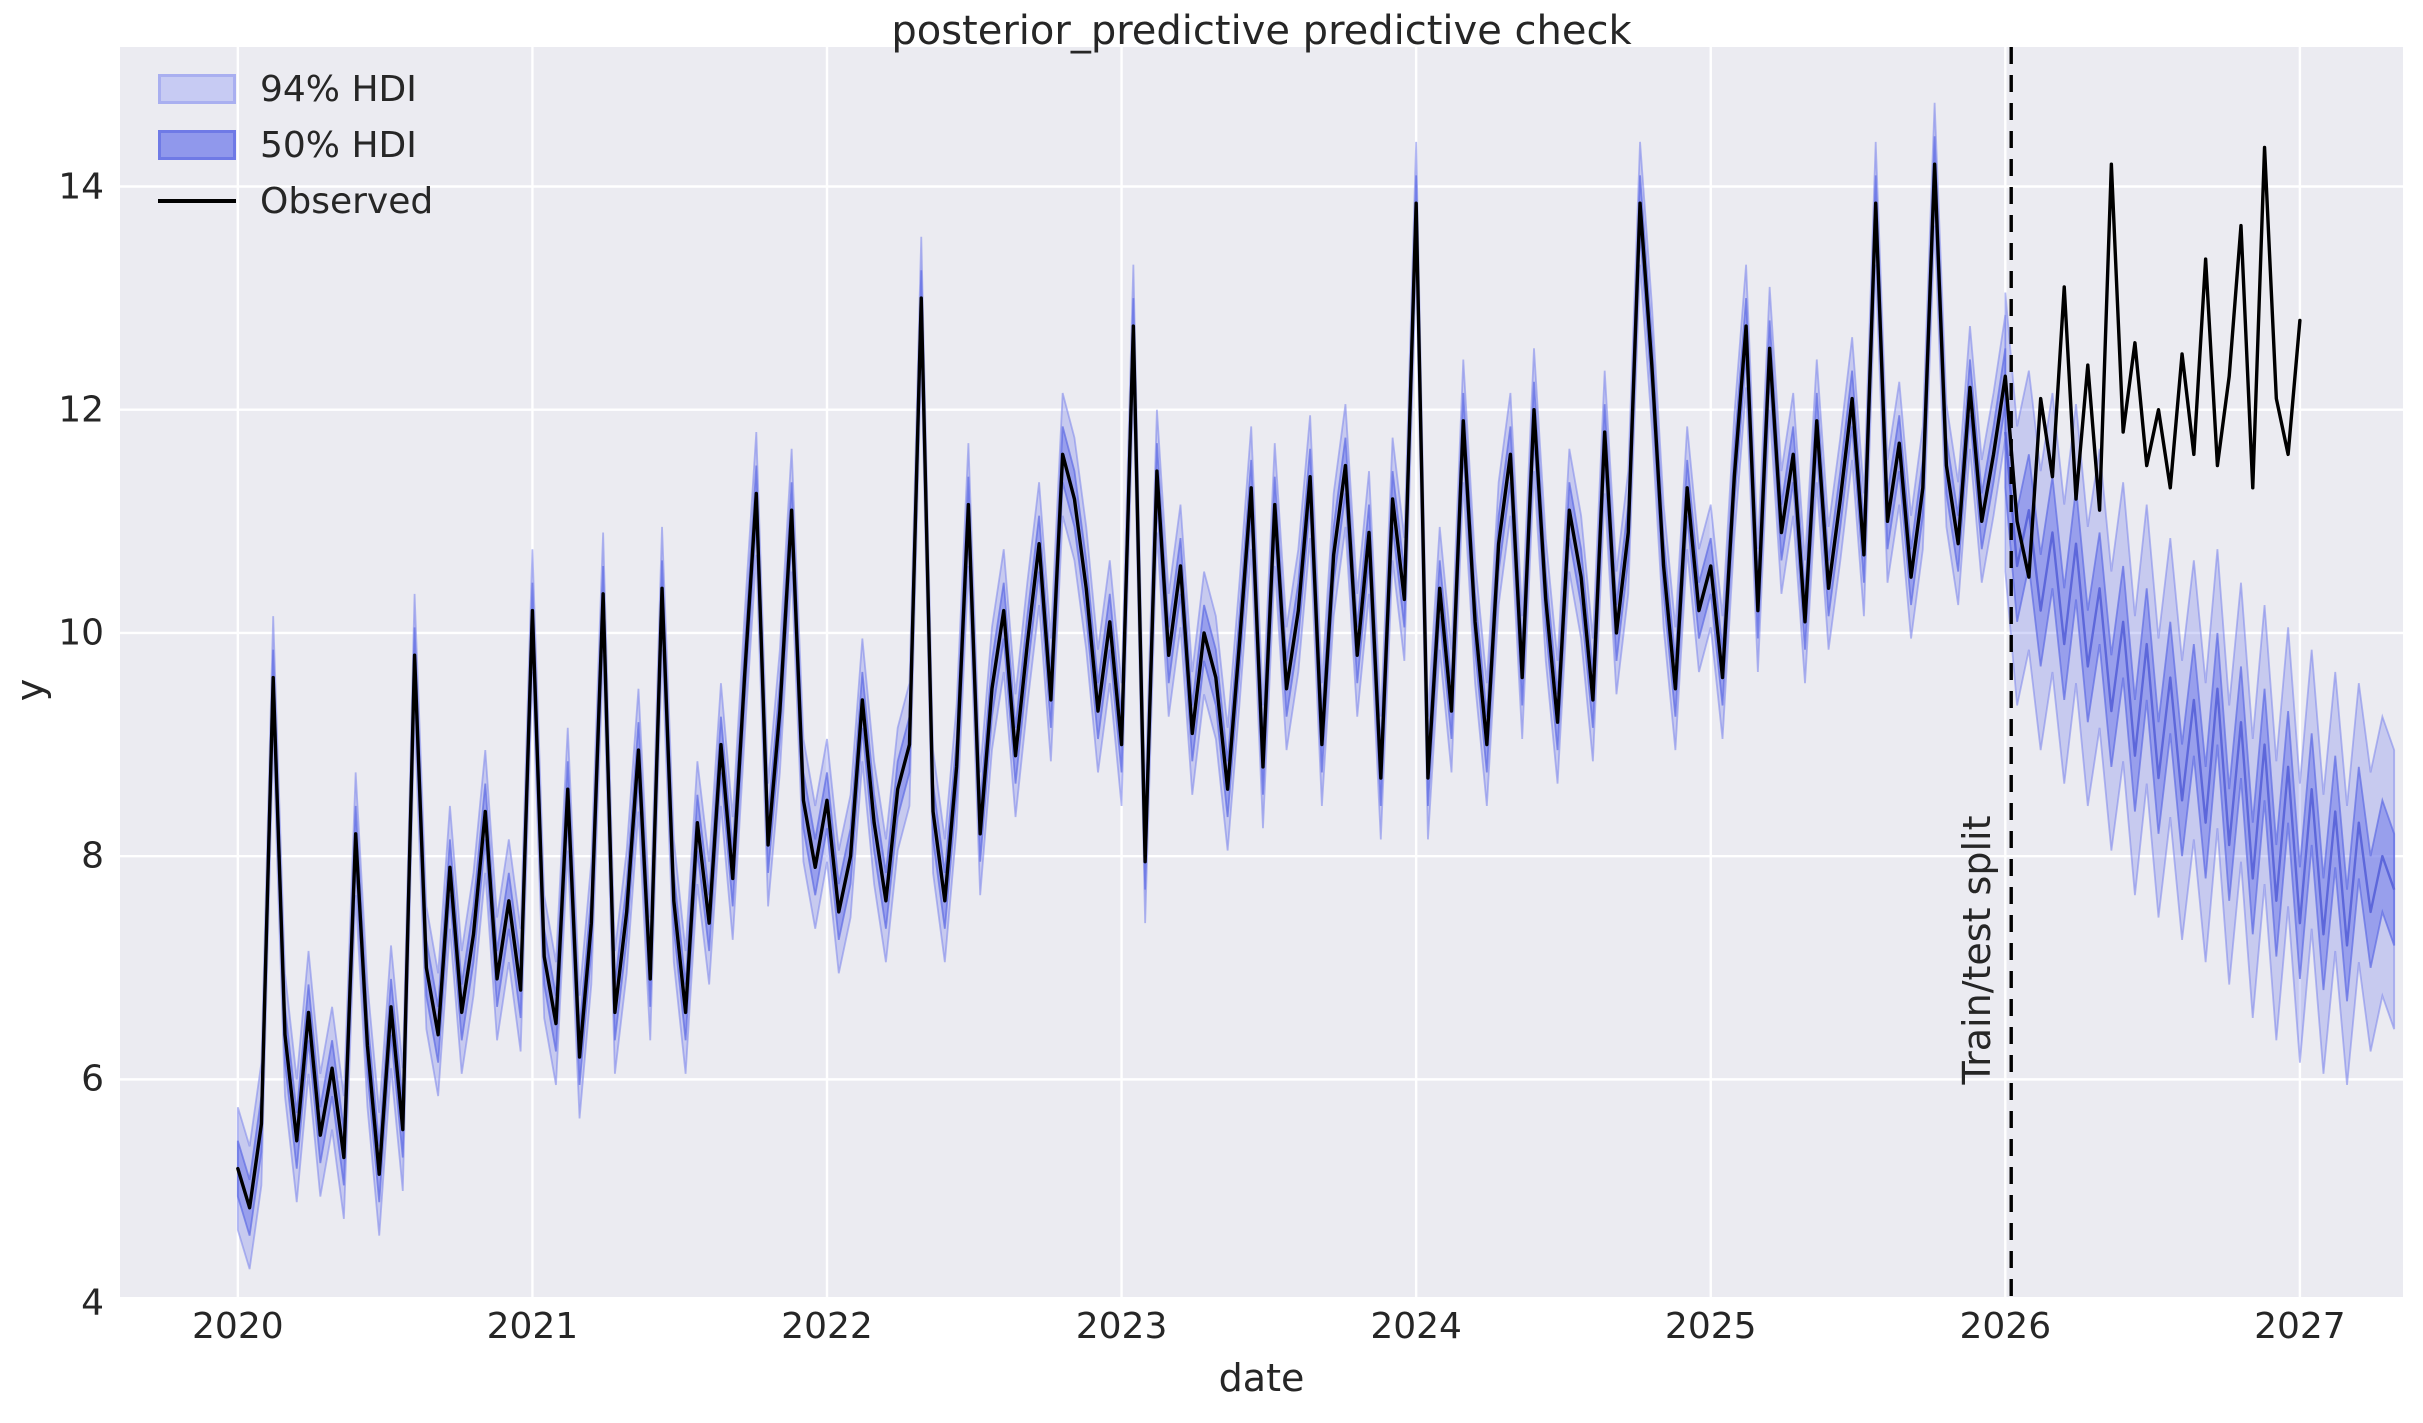 Image resolution: width=2423 pixels, height=1423 pixels. What do you see at coordinates (30, 690) in the screenshot?
I see `y-axis-label: y` at bounding box center [30, 690].